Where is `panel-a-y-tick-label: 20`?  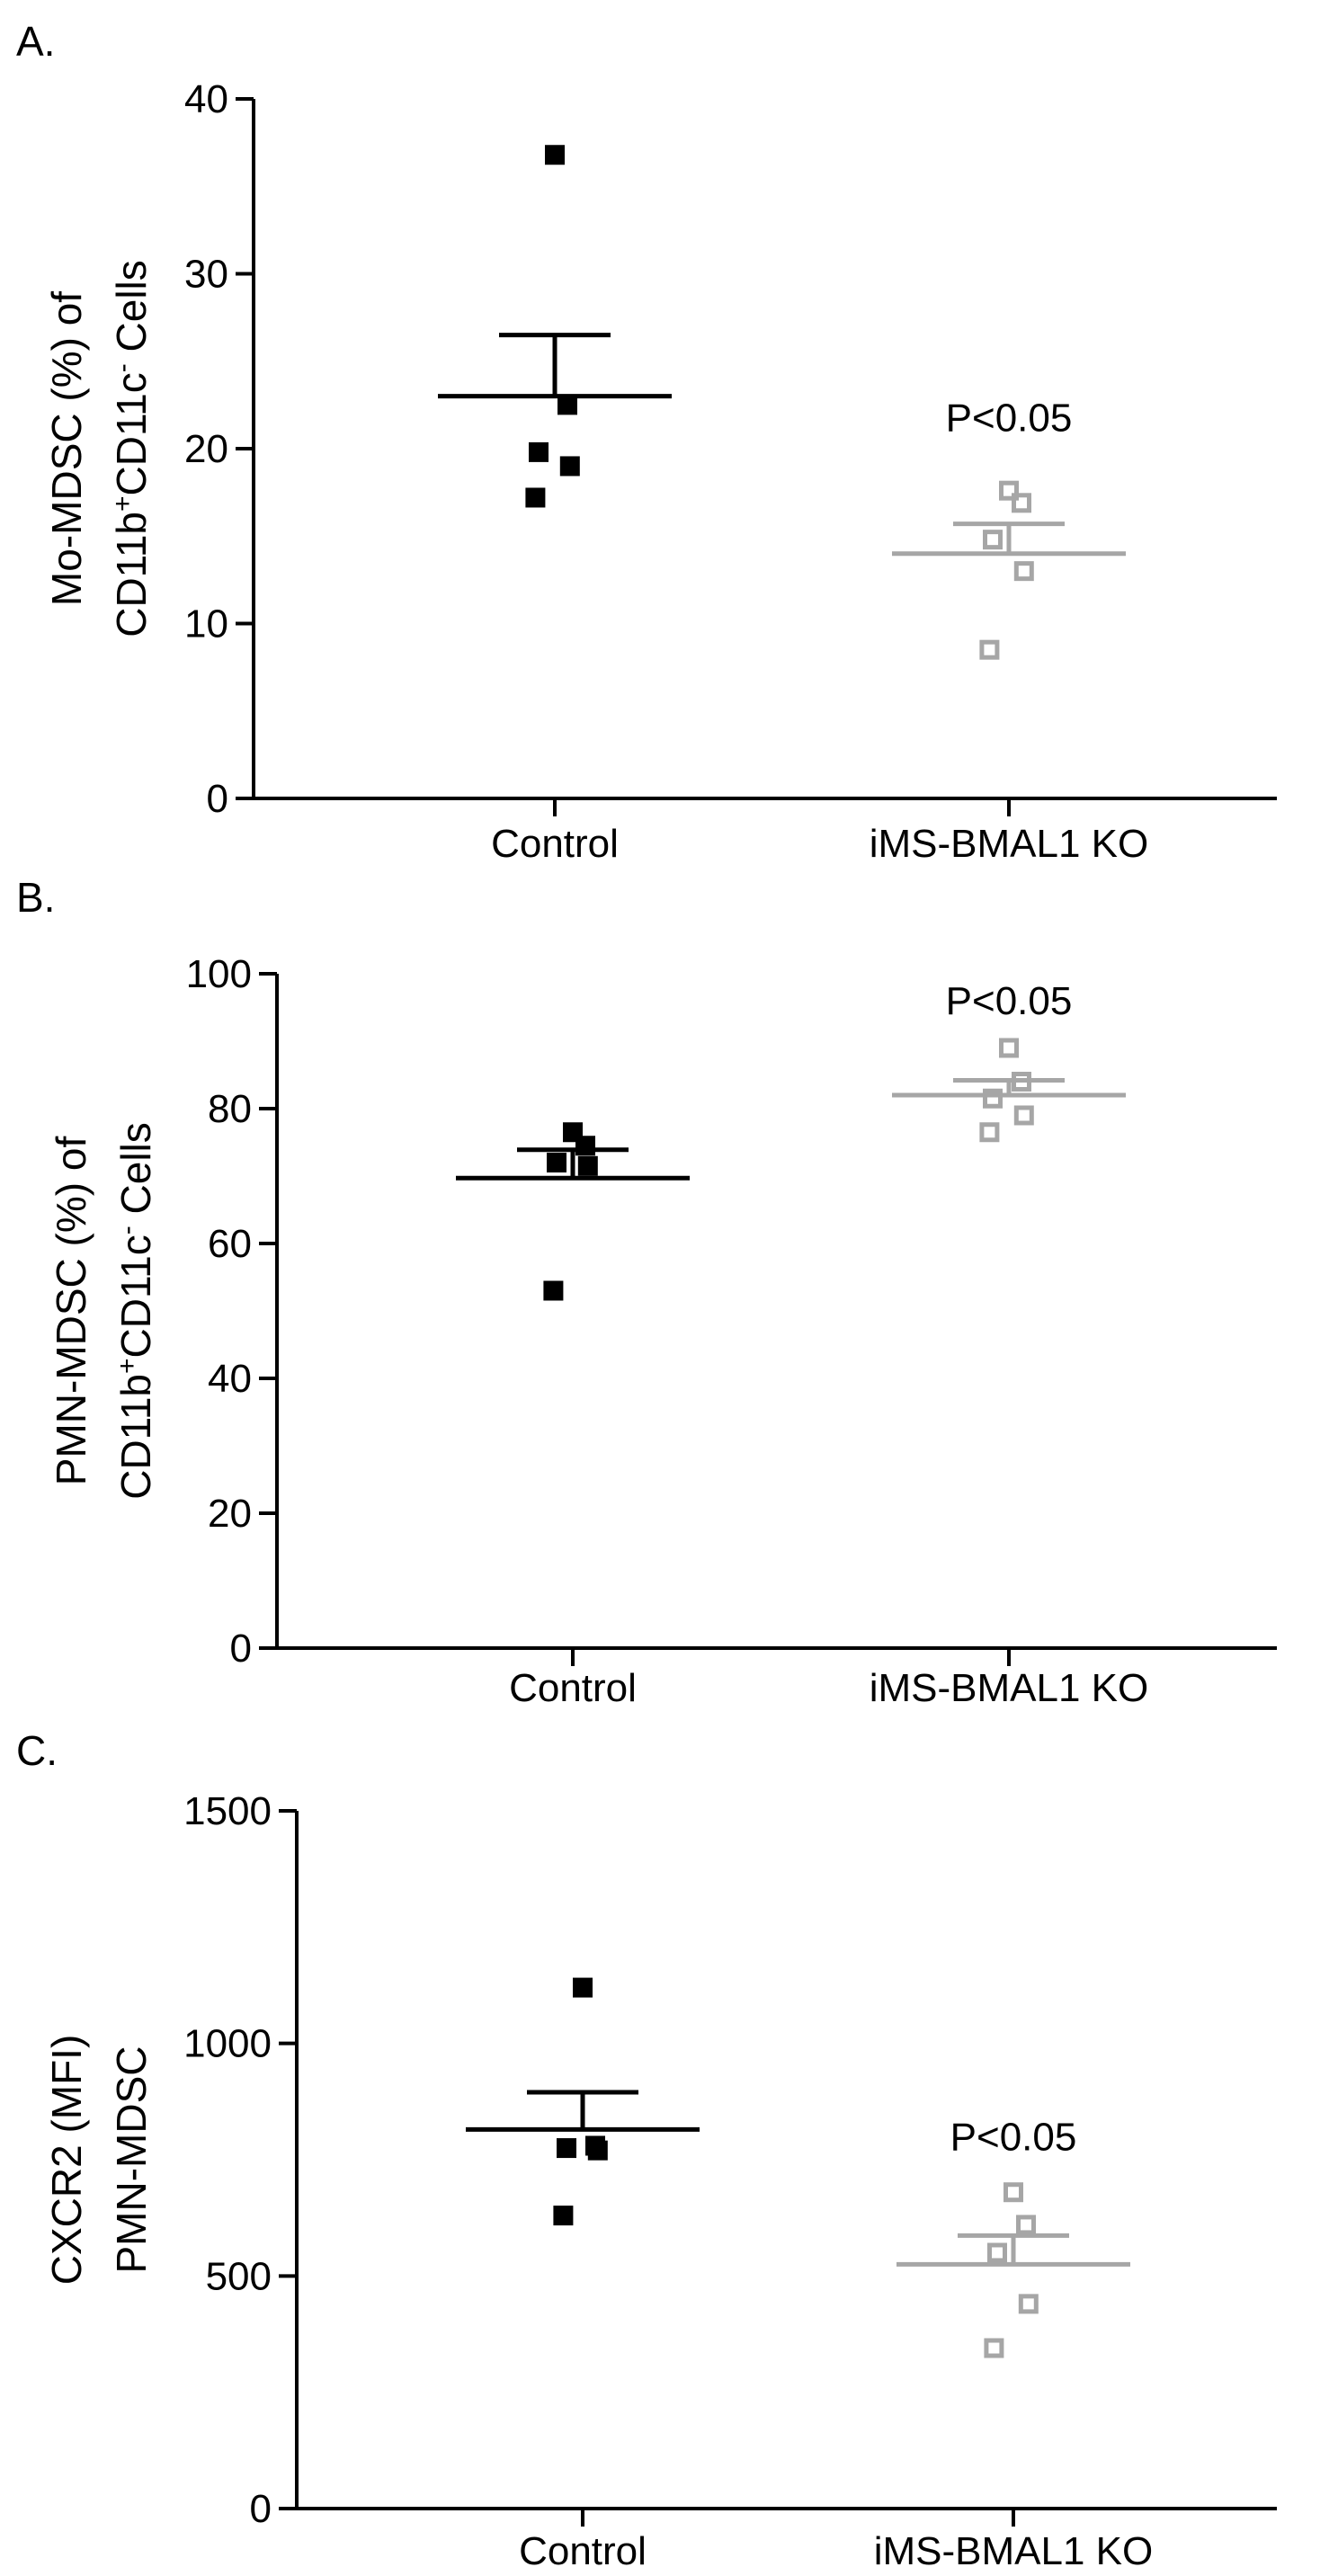
panel-a-y-tick-label: 20 is located at coordinates (206, 449).